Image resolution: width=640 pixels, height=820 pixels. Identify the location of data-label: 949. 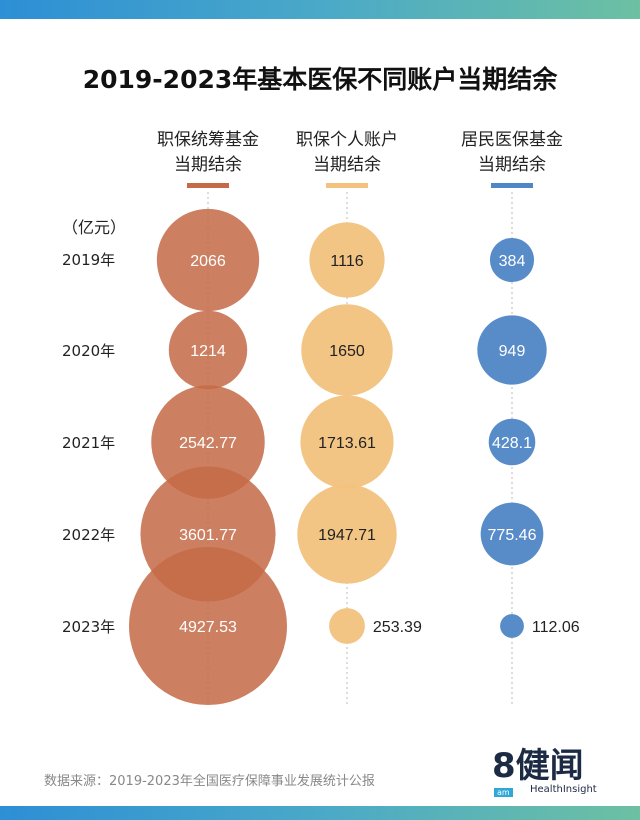
(512, 351).